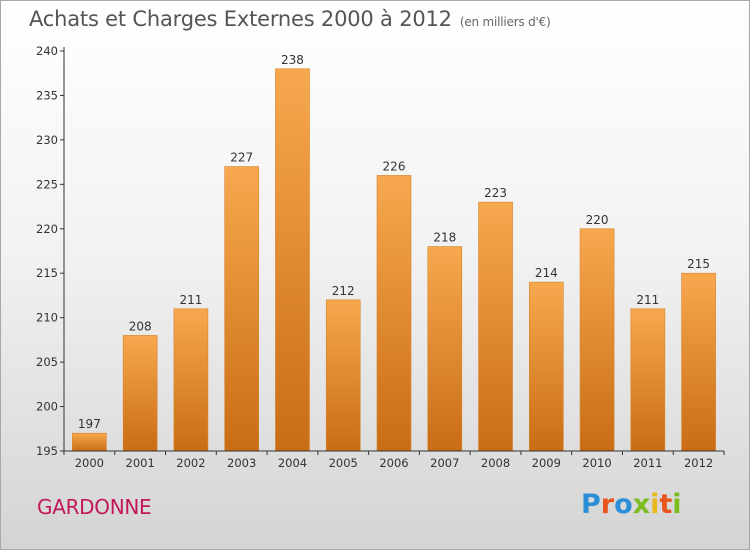  Describe the element at coordinates (89, 442) in the screenshot. I see `bar-2000` at that location.